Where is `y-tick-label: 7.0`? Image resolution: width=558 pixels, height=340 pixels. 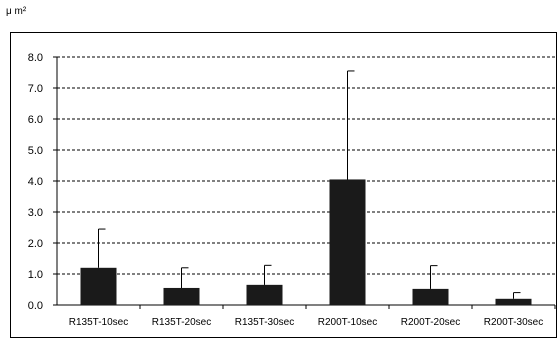
y-tick-label: 7.0 is located at coordinates (35, 89).